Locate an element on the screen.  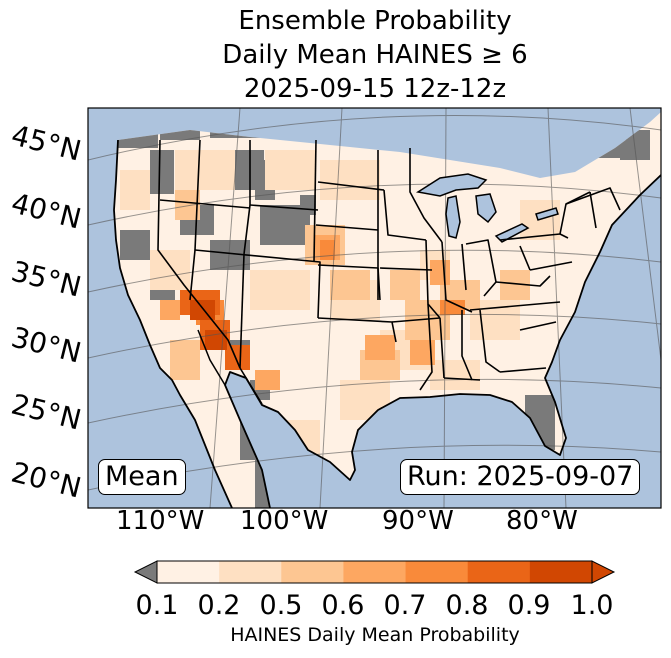
lake-superior is located at coordinates (451, 185).